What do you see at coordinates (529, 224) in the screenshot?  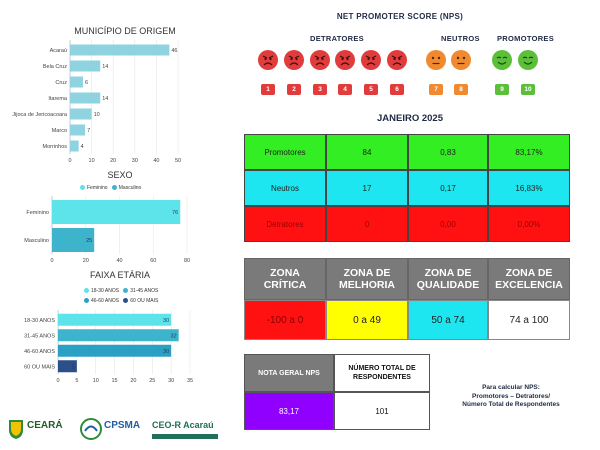 I see `summary-cell: 0,00%` at bounding box center [529, 224].